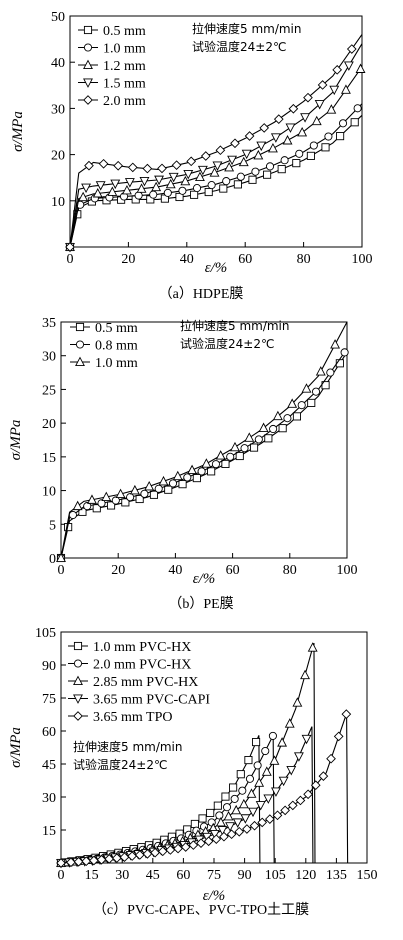 Image resolution: width=403 pixels, height=940 pixels. Describe the element at coordinates (304, 259) in the screenshot. I see `x-tick-label: 80` at that location.